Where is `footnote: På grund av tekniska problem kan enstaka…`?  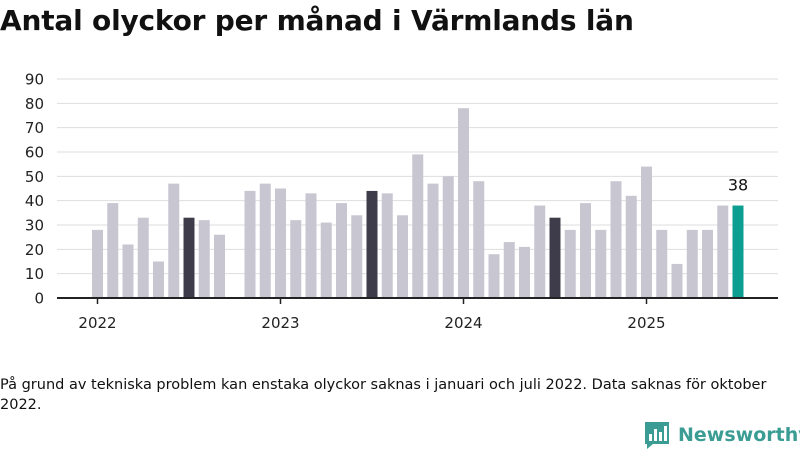
footnote: På grund av tekniska problem kan enstaka… is located at coordinates (383, 395).